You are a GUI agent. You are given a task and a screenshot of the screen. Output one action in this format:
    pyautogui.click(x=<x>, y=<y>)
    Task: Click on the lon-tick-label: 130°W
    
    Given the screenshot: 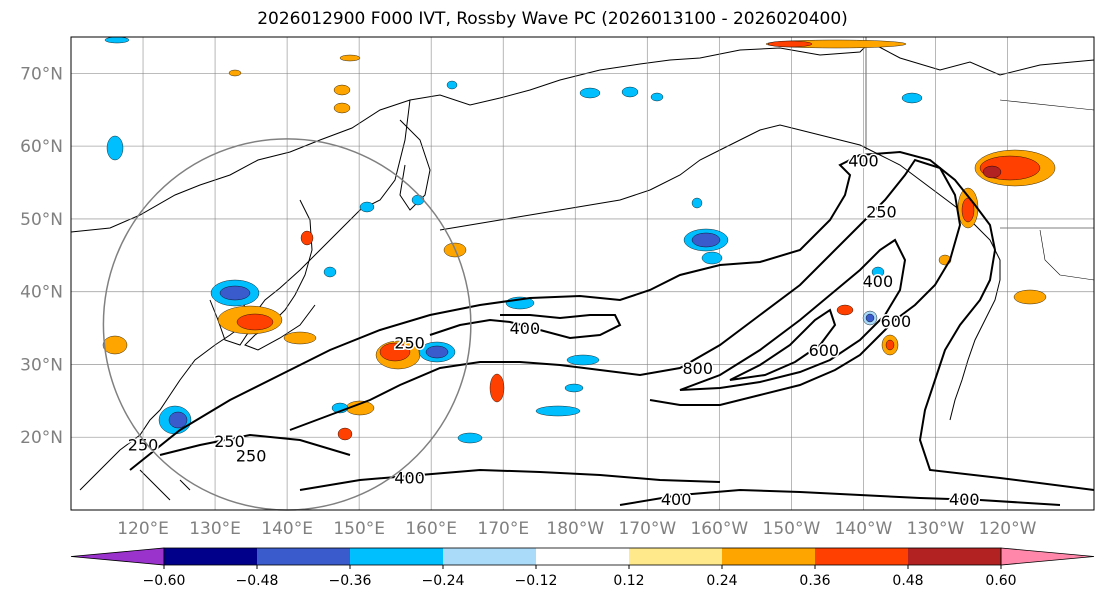 What is the action you would take?
    pyautogui.click(x=936, y=529)
    